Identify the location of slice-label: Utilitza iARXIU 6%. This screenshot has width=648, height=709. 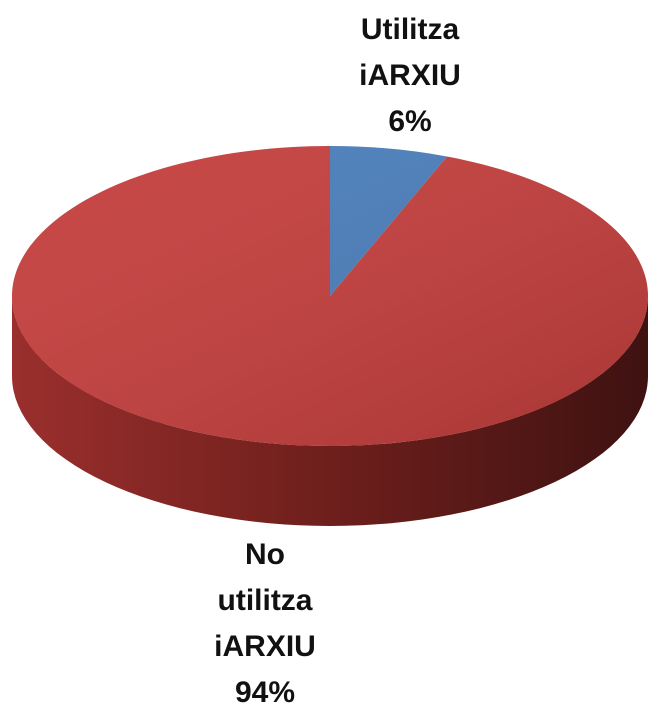
(410, 76).